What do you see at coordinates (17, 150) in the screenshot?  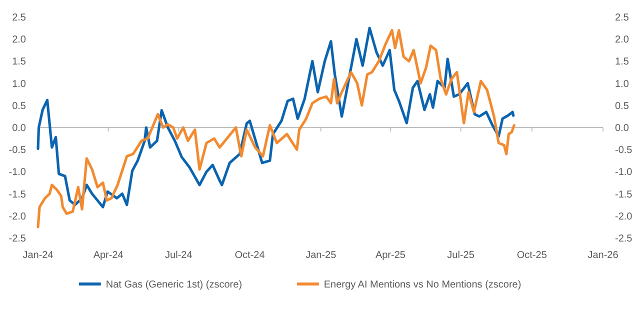 I see `y-tick-label: -0.5` at bounding box center [17, 150].